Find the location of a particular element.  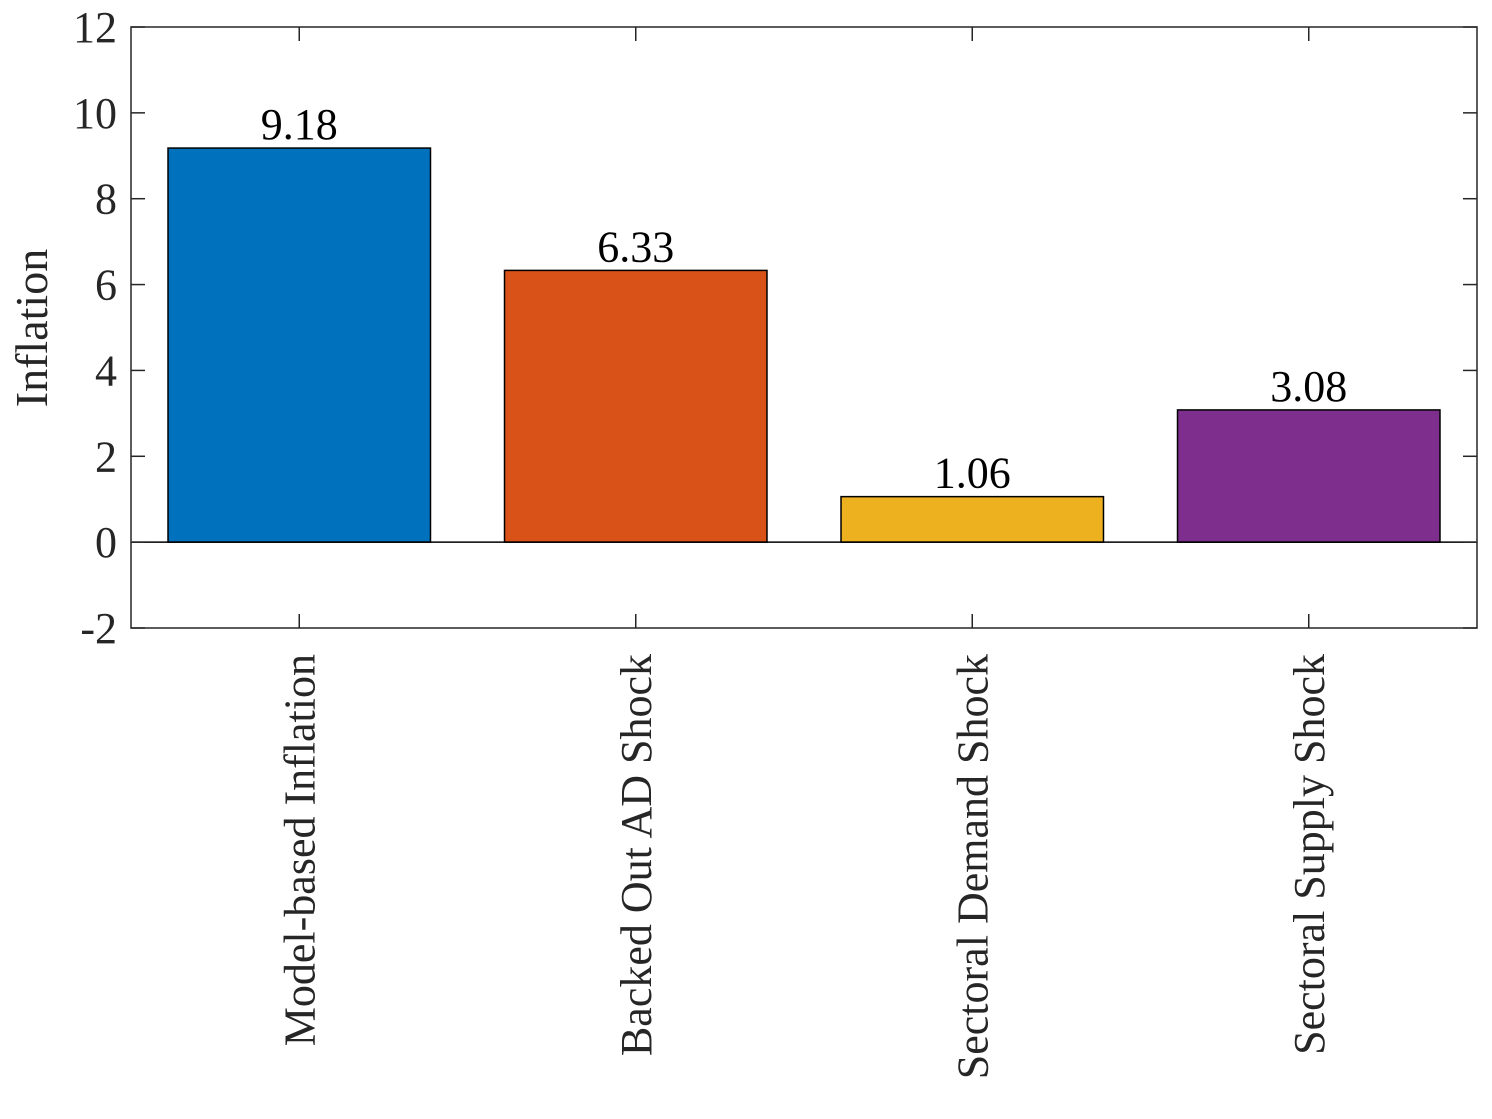

y-tick-label-3: 4 is located at coordinates (106, 370).